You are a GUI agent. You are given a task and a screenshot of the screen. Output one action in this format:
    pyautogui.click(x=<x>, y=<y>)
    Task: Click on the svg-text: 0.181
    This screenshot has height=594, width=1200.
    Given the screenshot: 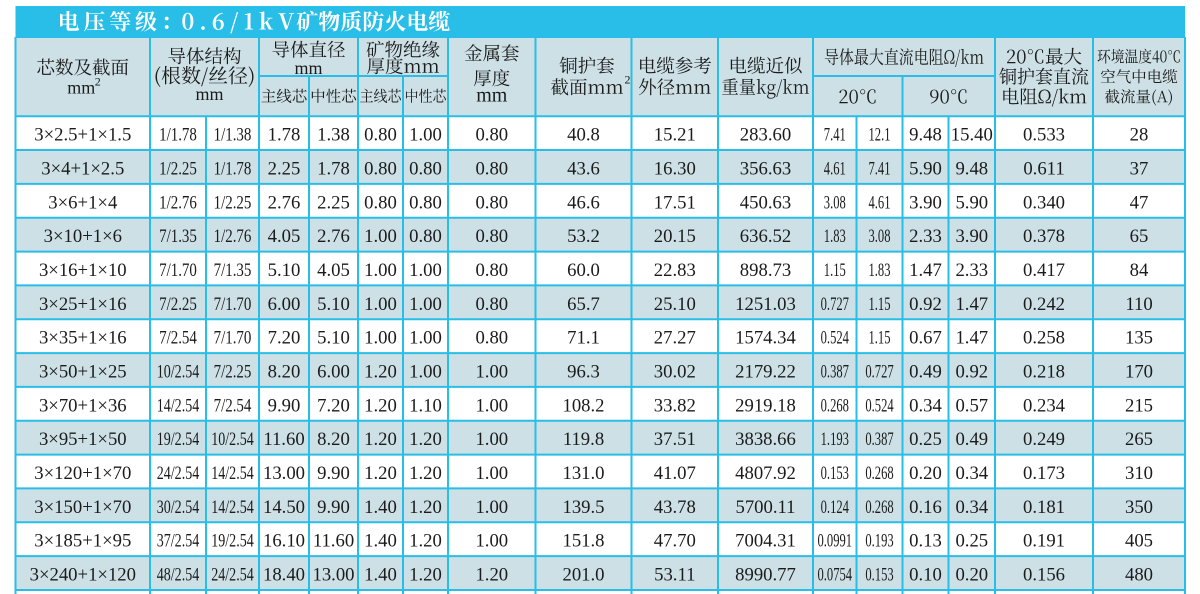 What is the action you would take?
    pyautogui.click(x=1044, y=507)
    